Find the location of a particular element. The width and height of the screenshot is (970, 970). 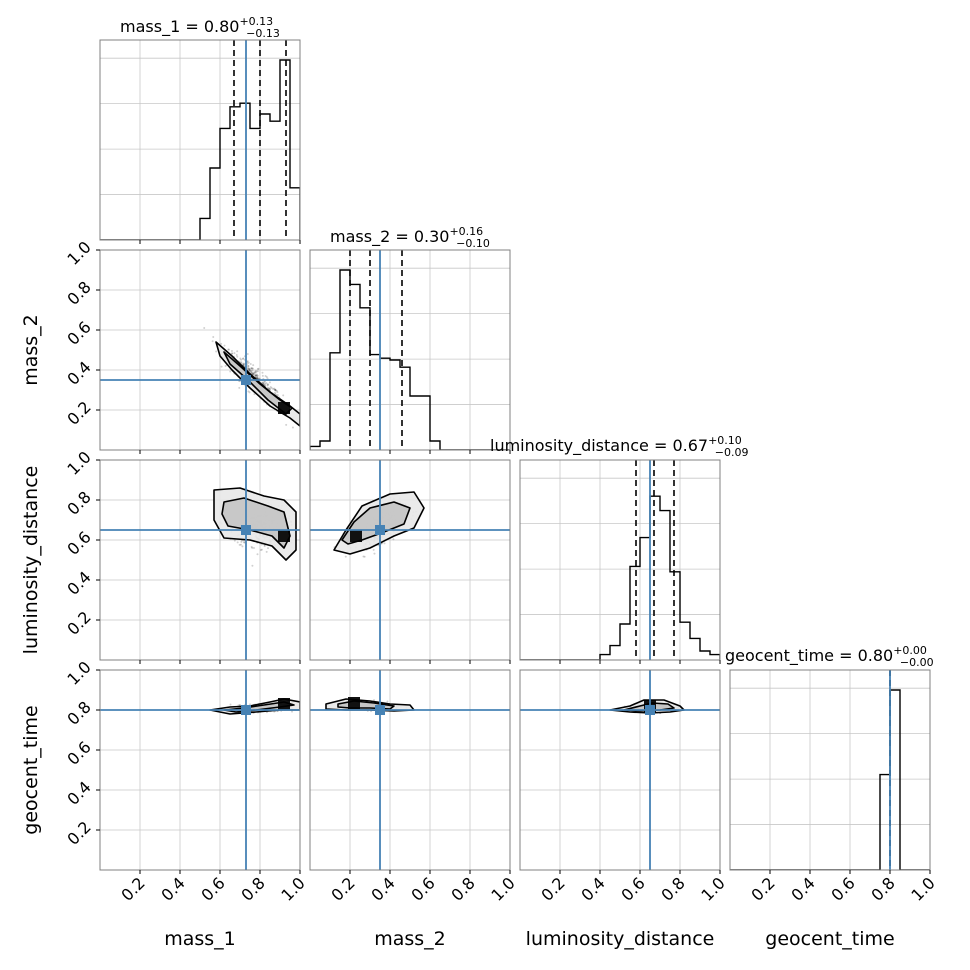

y-tick-label-geocent_time-1: 0.4 is located at coordinates (78, 792).